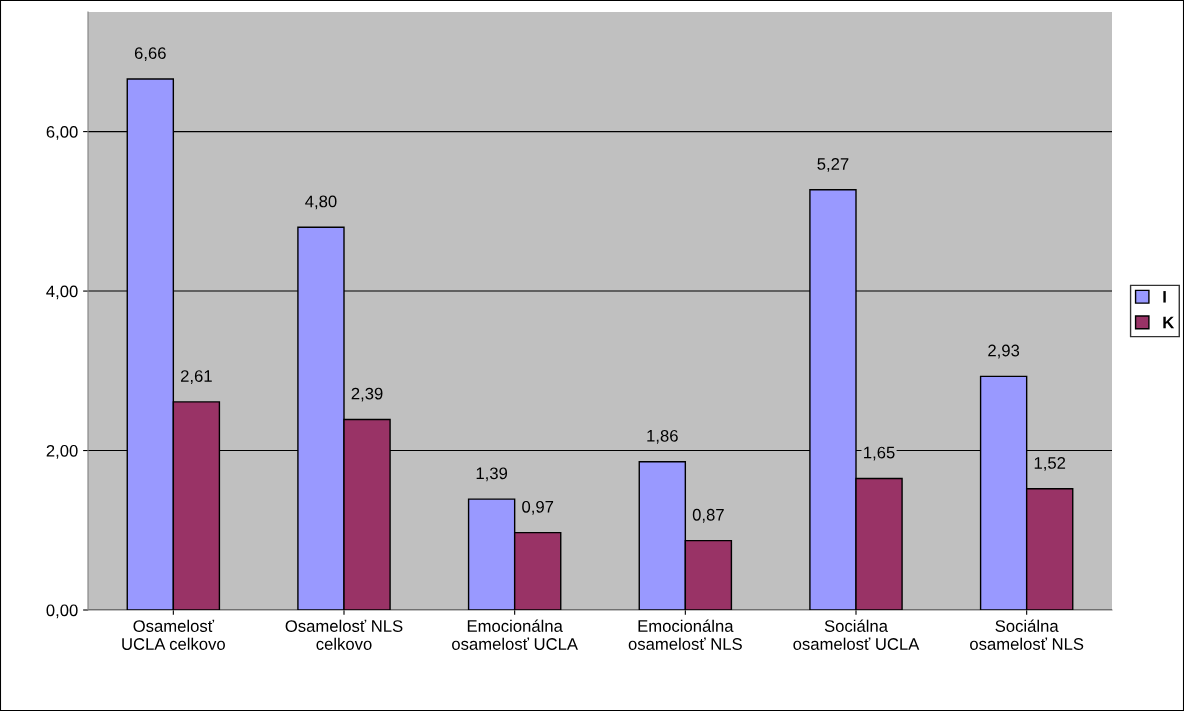 This screenshot has width=1184, height=711. I want to click on data-label: 2,61, so click(196, 377).